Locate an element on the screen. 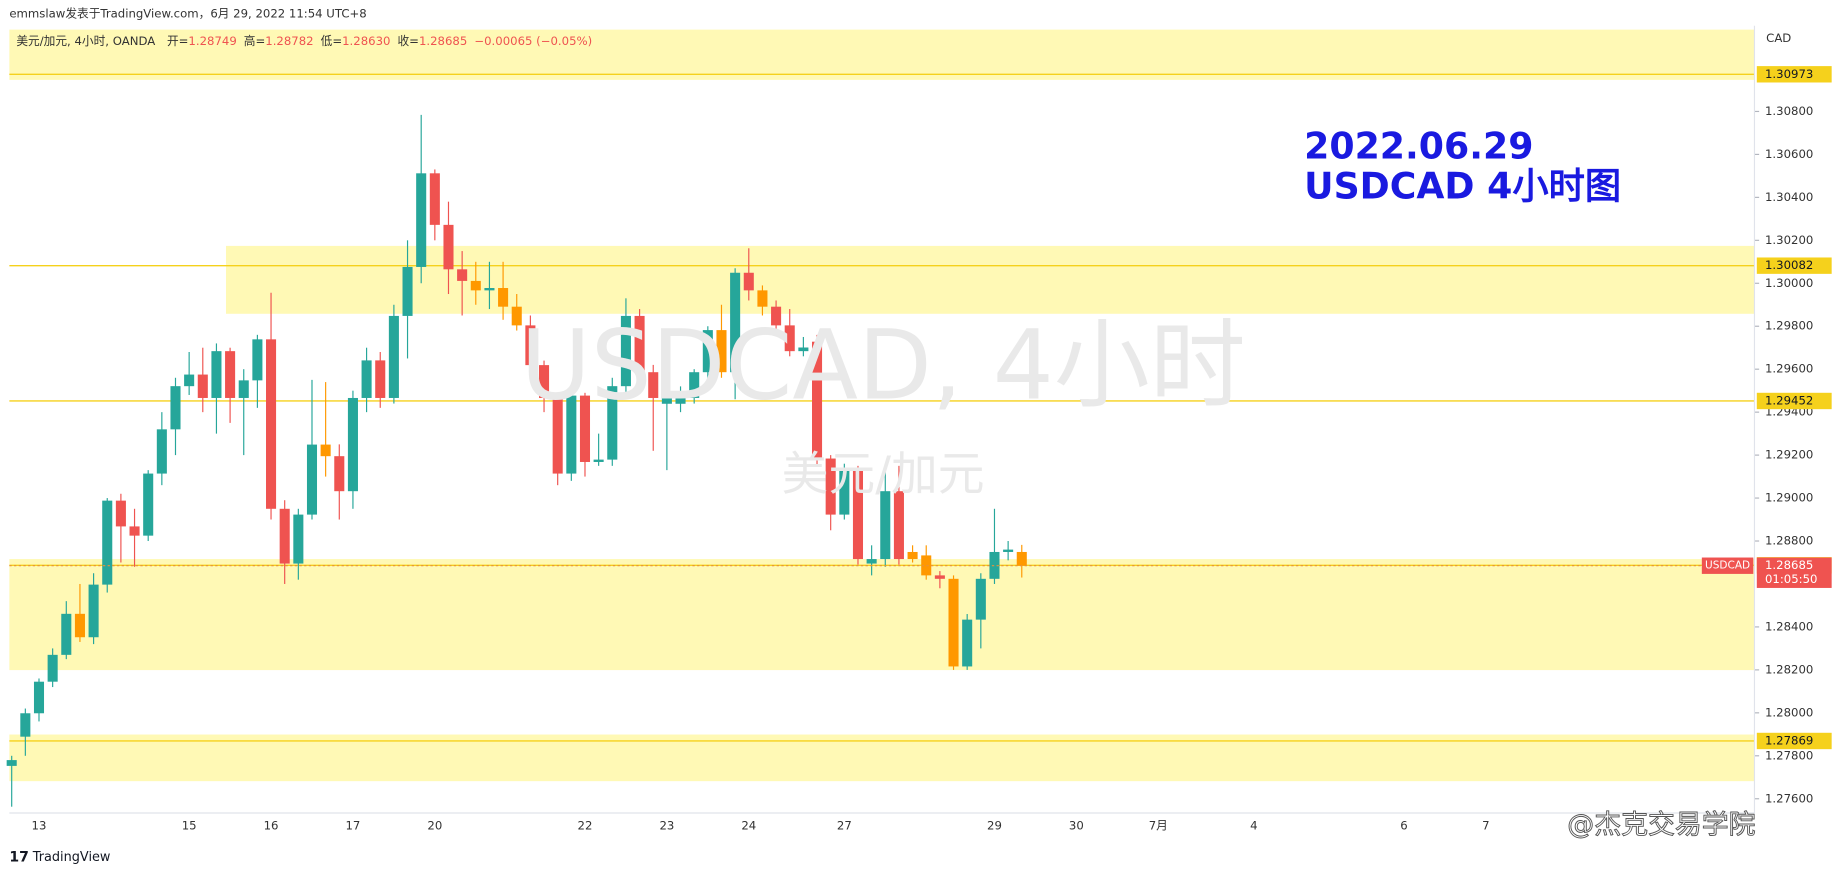 The image size is (1834, 875). y-tick-label: 1.29600 is located at coordinates (1789, 369).